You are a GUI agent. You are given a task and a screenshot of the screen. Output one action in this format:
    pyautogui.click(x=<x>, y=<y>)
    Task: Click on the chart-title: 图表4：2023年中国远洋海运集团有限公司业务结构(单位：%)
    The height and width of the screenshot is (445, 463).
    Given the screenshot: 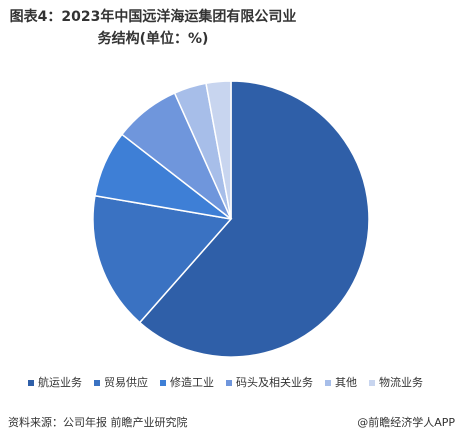 What is the action you would take?
    pyautogui.click(x=153, y=28)
    